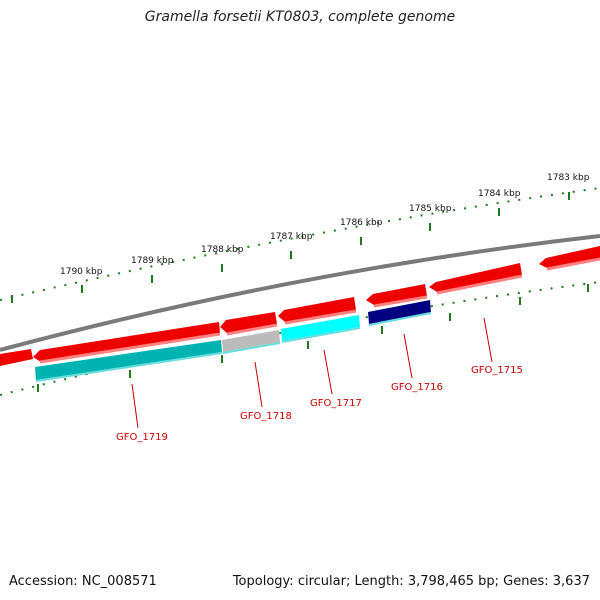 The width and height of the screenshot is (600, 600). Describe the element at coordinates (336, 403) in the screenshot. I see `gene-label-gfo-1717: GFO_1717` at that location.